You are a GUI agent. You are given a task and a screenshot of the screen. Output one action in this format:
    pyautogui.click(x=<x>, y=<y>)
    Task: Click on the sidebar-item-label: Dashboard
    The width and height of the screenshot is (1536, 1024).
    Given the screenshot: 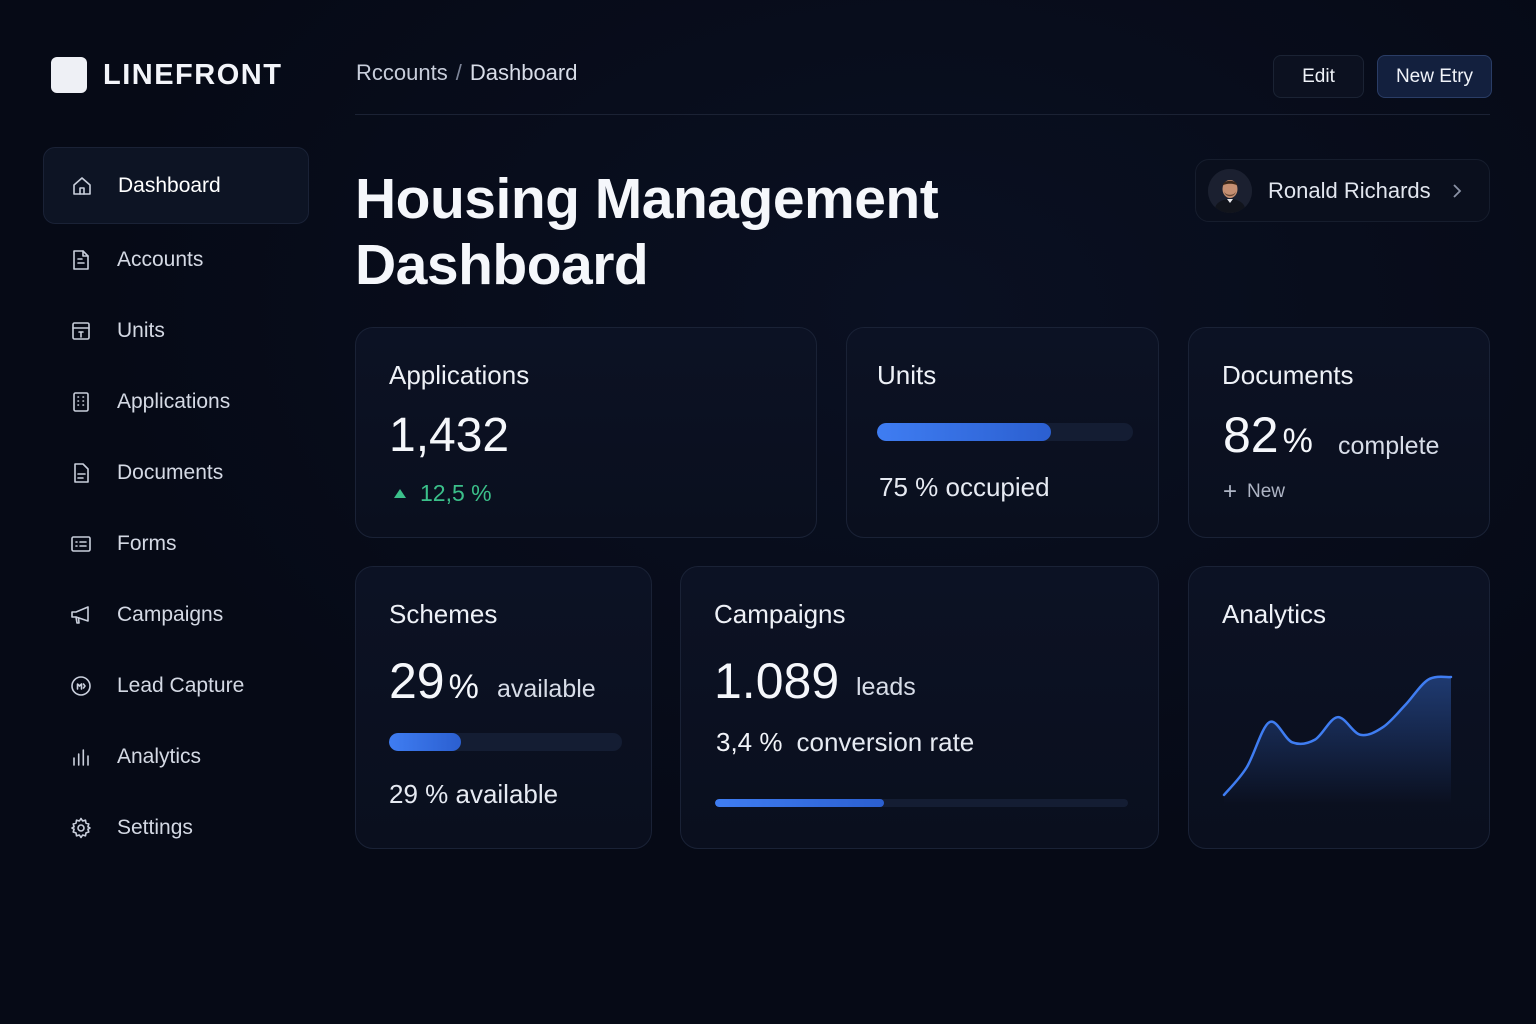 What is the action you would take?
    pyautogui.click(x=169, y=185)
    